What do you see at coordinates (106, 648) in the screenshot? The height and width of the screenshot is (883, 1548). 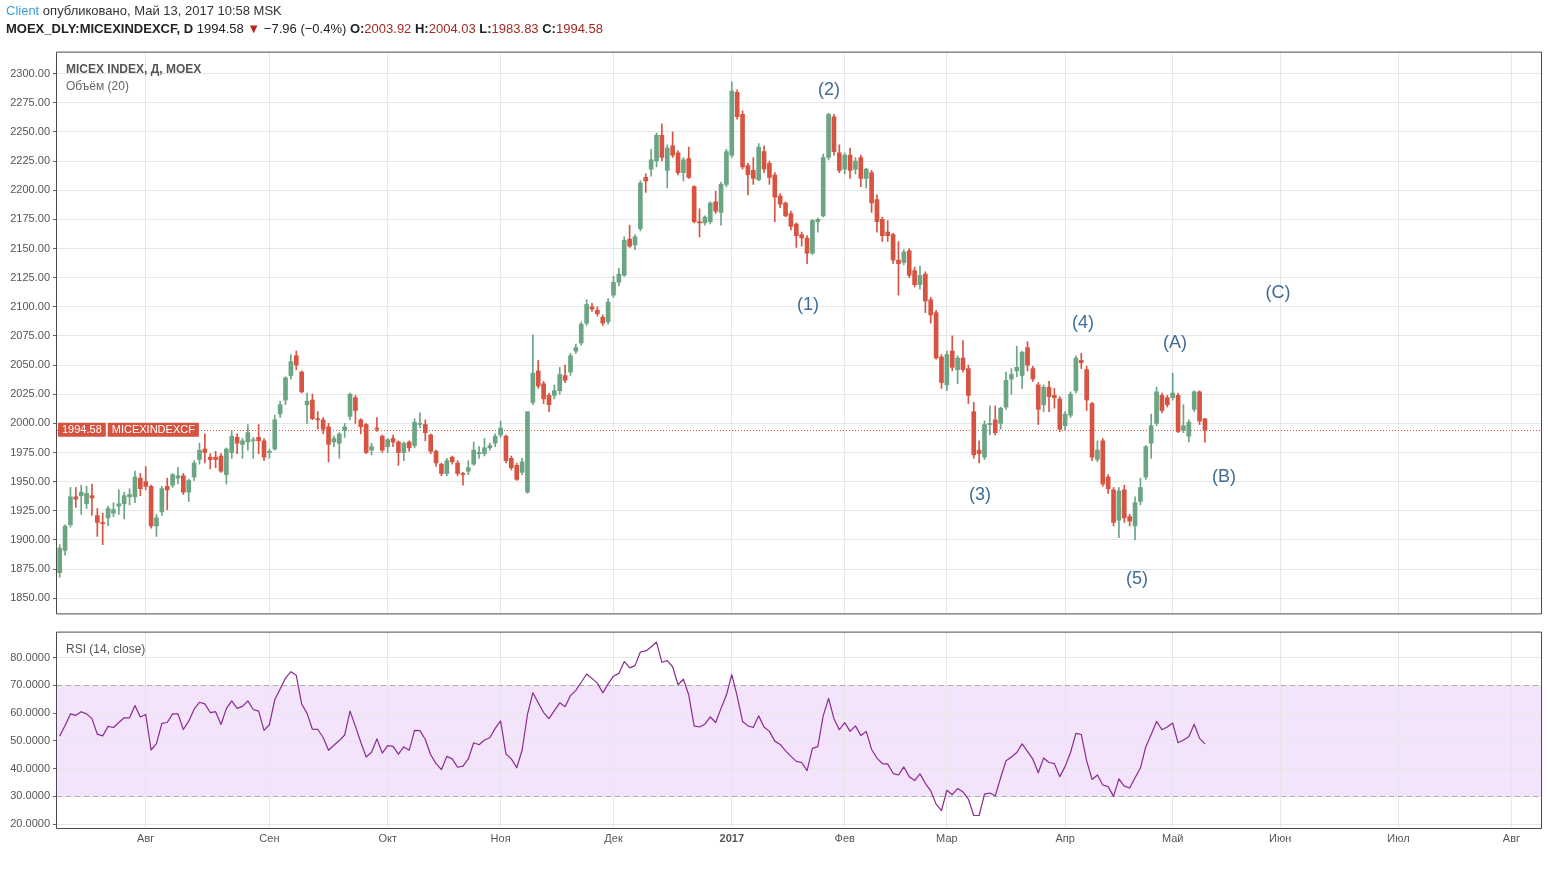 I see `text: RSI (14, close)` at bounding box center [106, 648].